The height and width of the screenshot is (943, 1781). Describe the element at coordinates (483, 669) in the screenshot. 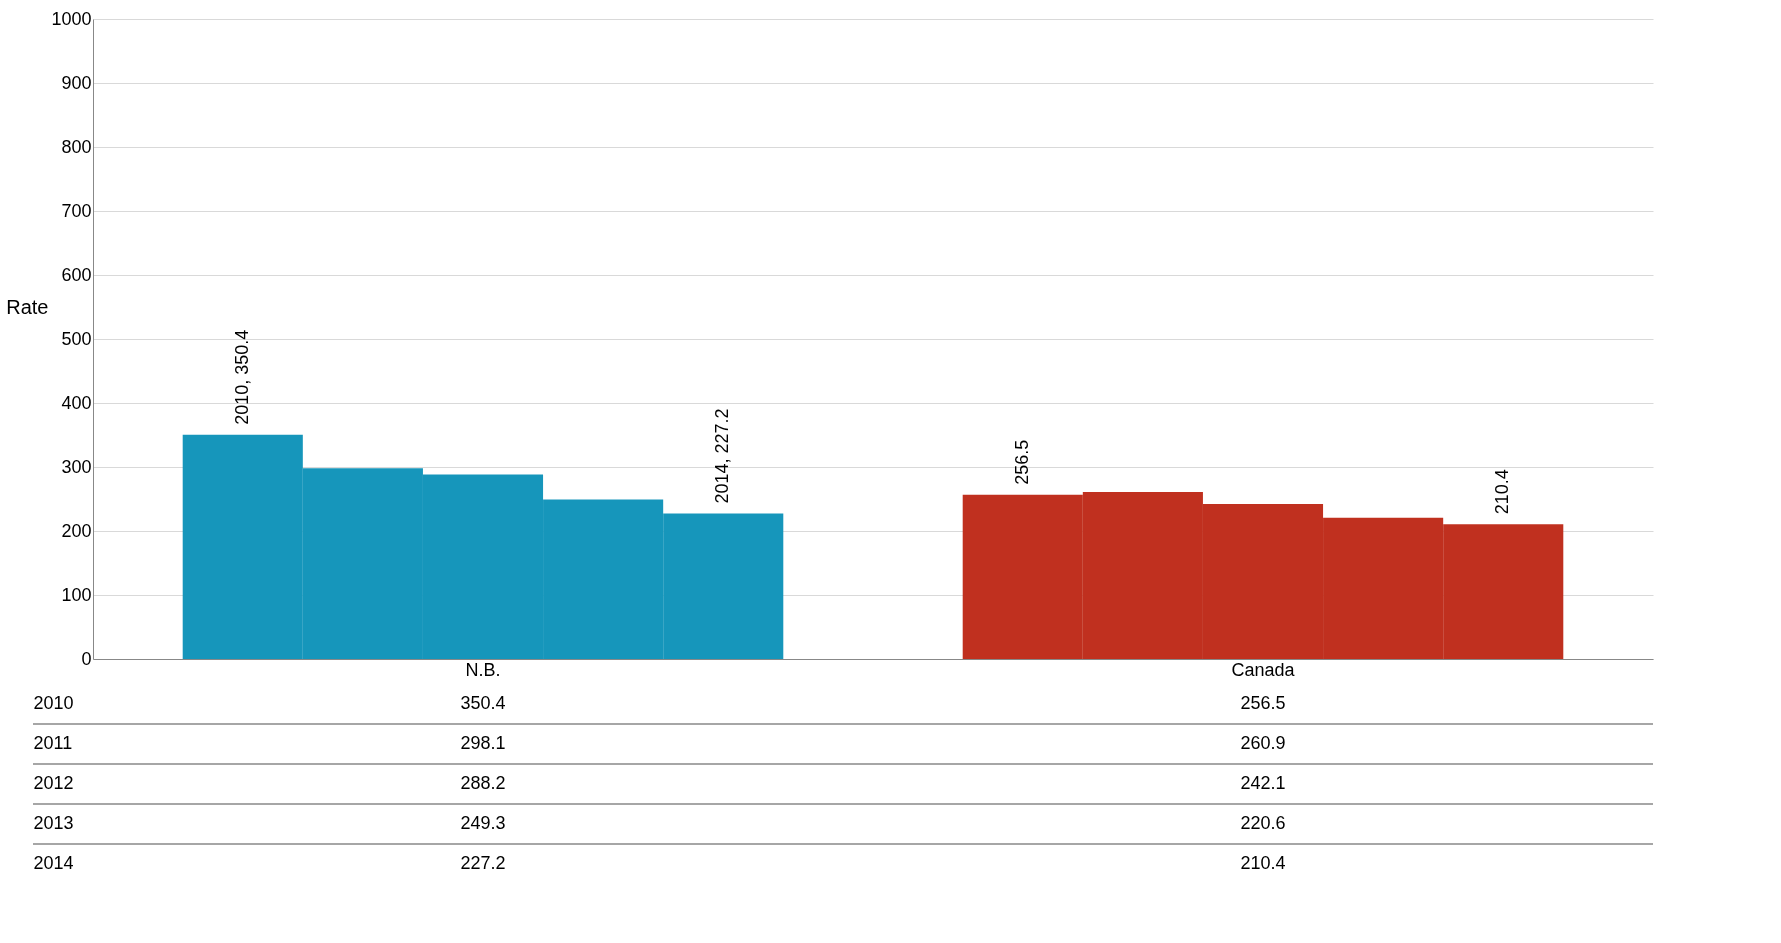

I see `x-tick-label: N.B.` at that location.